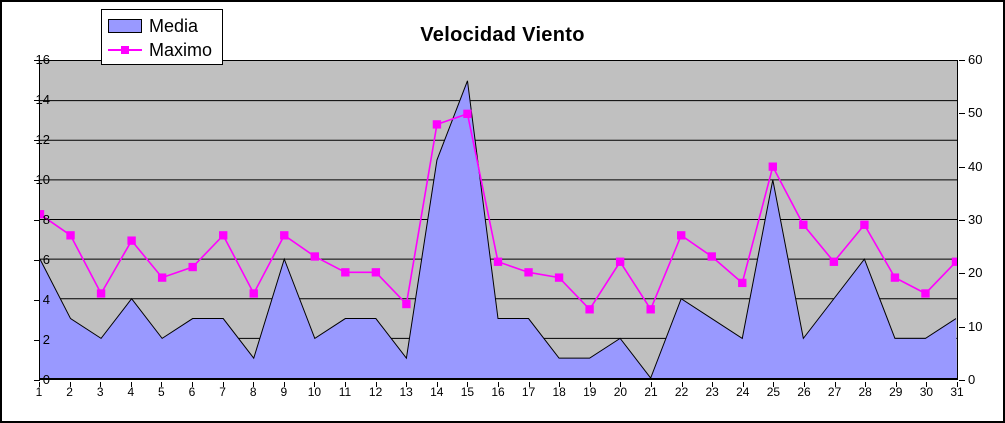 This screenshot has width=1005, height=423. I want to click on x-axis-tick-label: 24, so click(743, 392).